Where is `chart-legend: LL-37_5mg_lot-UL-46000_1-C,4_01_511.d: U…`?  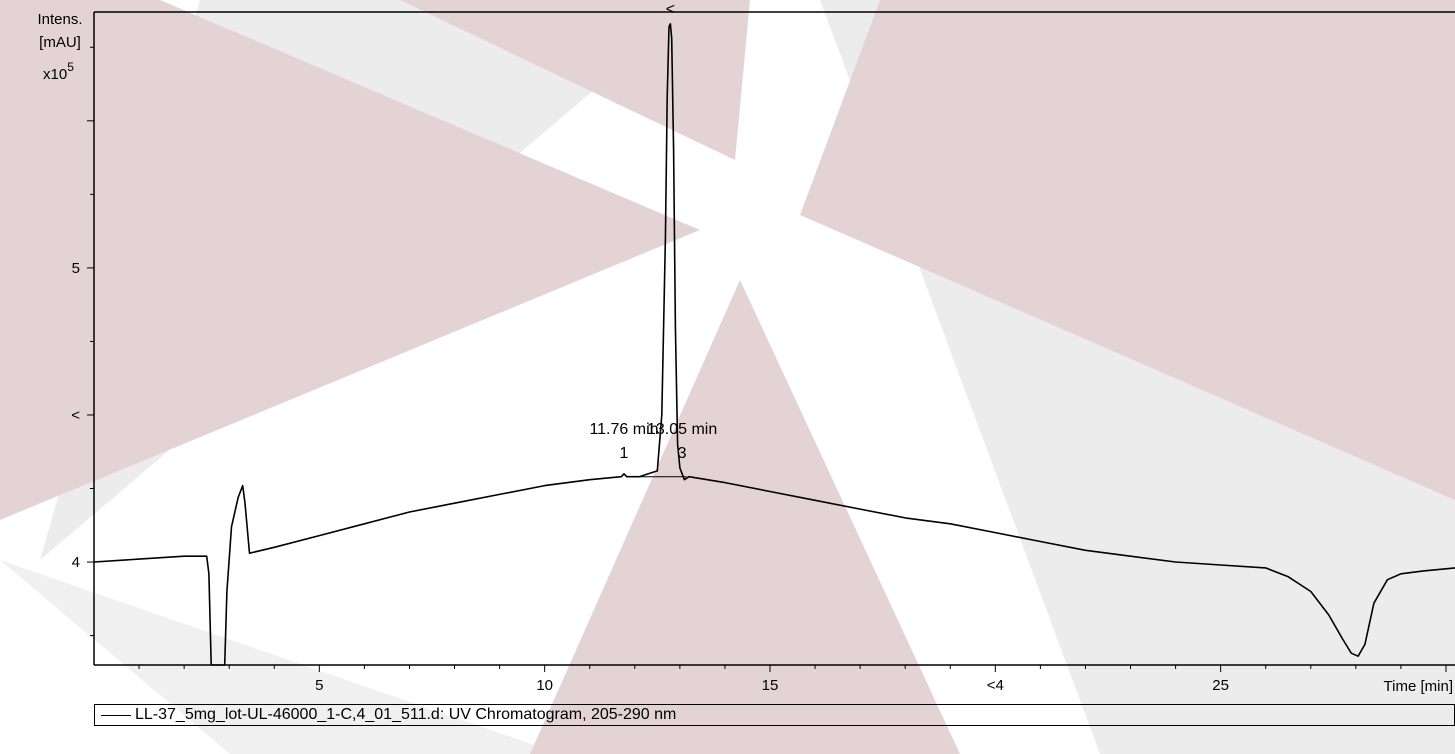
chart-legend: LL-37_5mg_lot-UL-46000_1-C,4_01_511.d: U… is located at coordinates (774, 715).